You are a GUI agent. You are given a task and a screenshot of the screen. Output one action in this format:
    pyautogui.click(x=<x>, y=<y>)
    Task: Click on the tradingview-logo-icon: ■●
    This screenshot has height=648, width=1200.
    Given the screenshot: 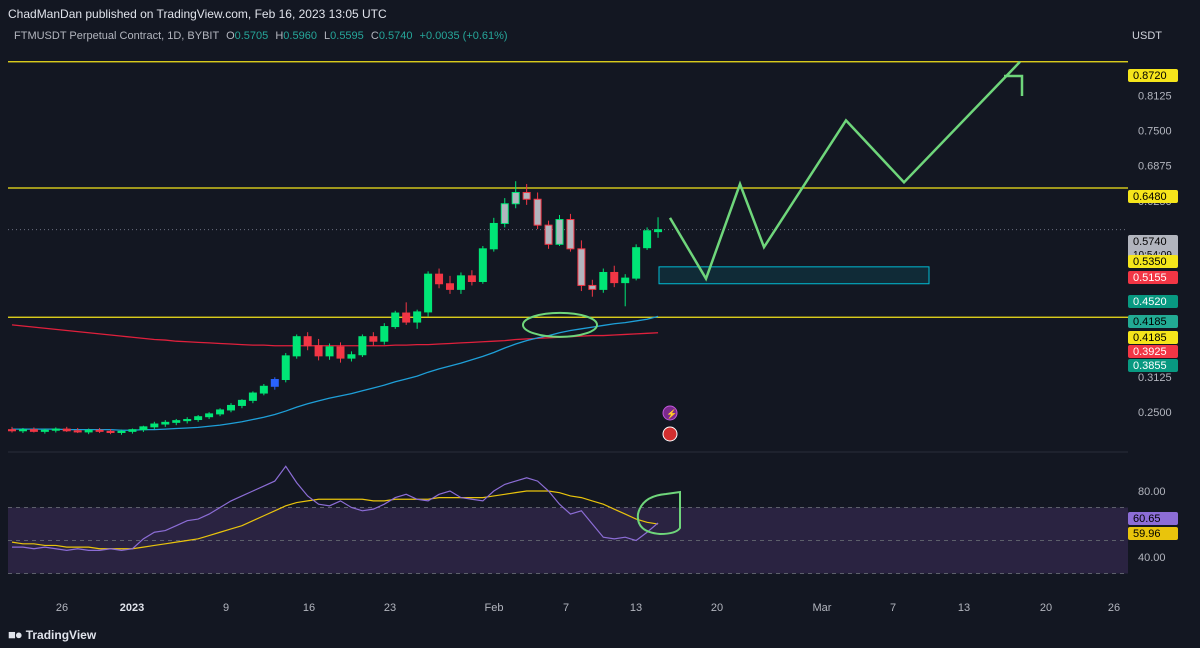 What is the action you would take?
    pyautogui.click(x=15, y=634)
    